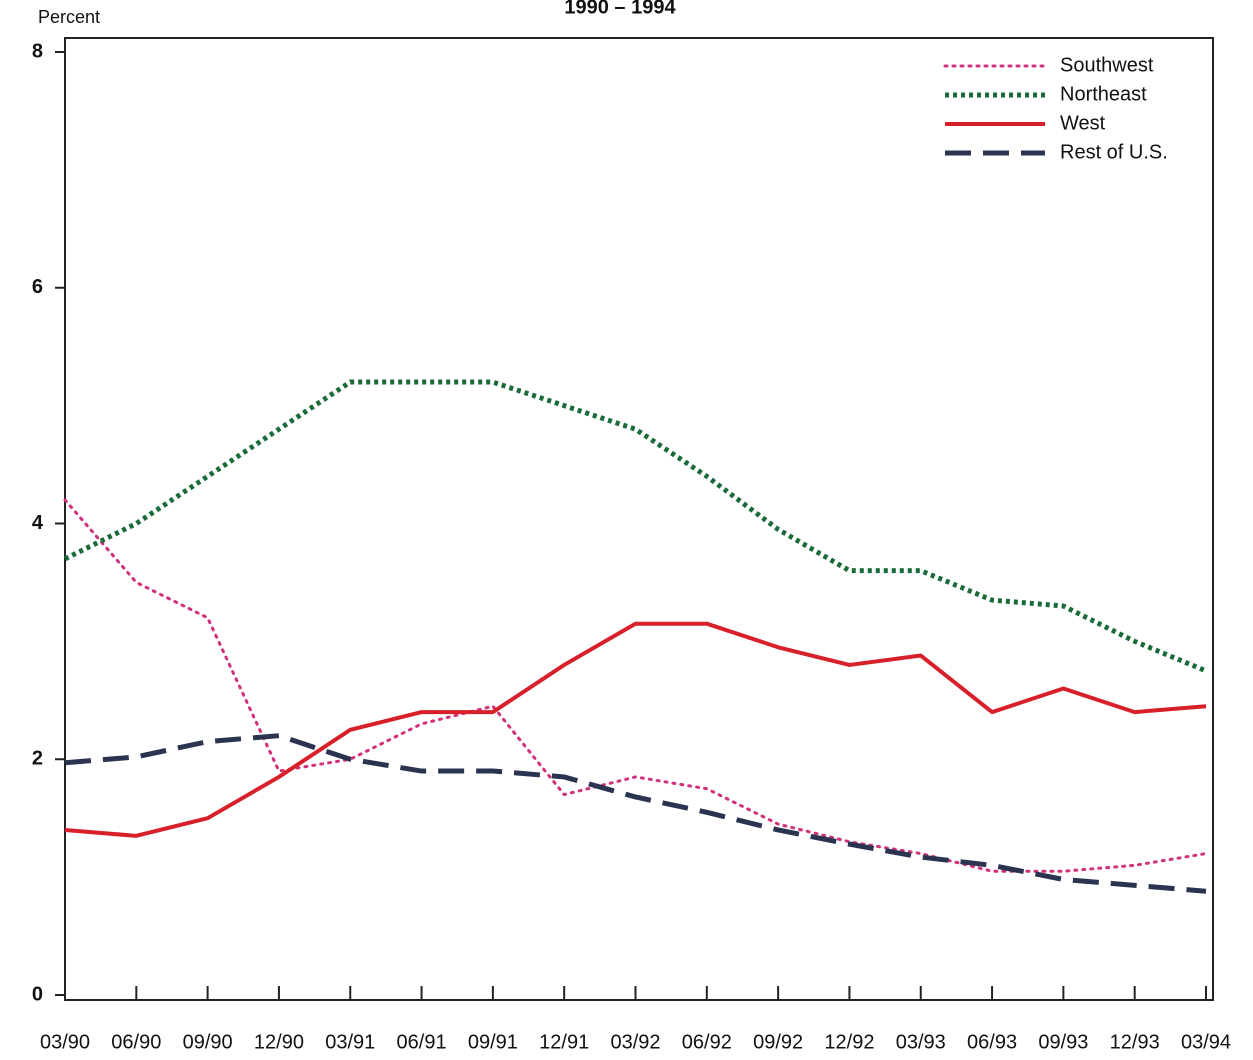 The image size is (1253, 1060). What do you see at coordinates (1135, 1042) in the screenshot?
I see `x-tick-label: 12/93` at bounding box center [1135, 1042].